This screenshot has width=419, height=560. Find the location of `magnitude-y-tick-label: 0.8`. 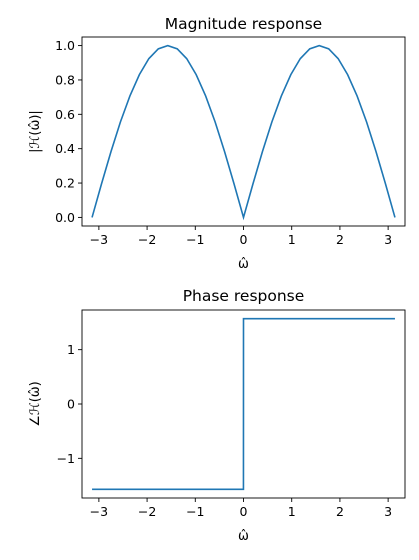

magnitude-y-tick-label: 0.8 is located at coordinates (65, 79).